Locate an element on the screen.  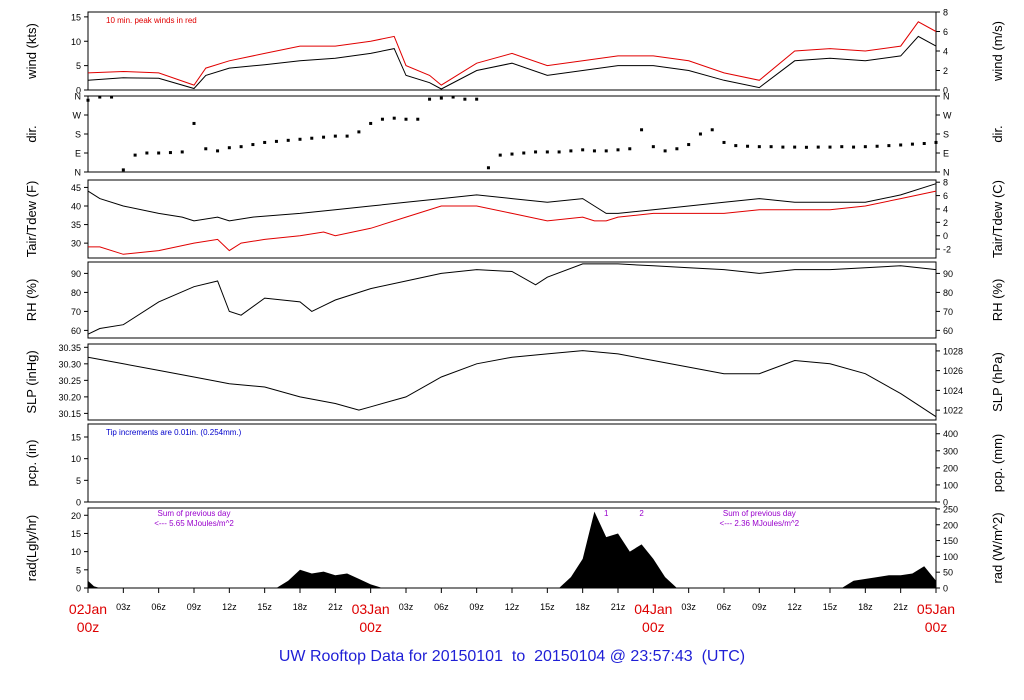
right-tick-label-direction: E is located at coordinates (946, 154).